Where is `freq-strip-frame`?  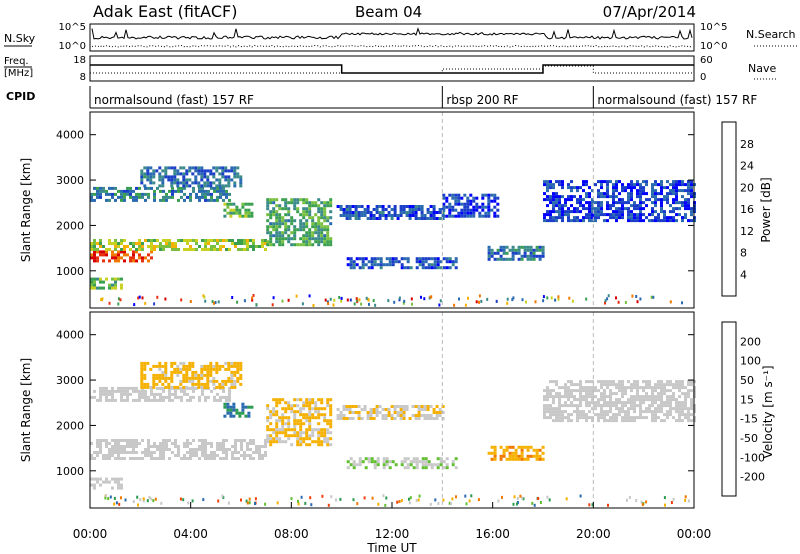 freq-strip-frame is located at coordinates (392, 68).